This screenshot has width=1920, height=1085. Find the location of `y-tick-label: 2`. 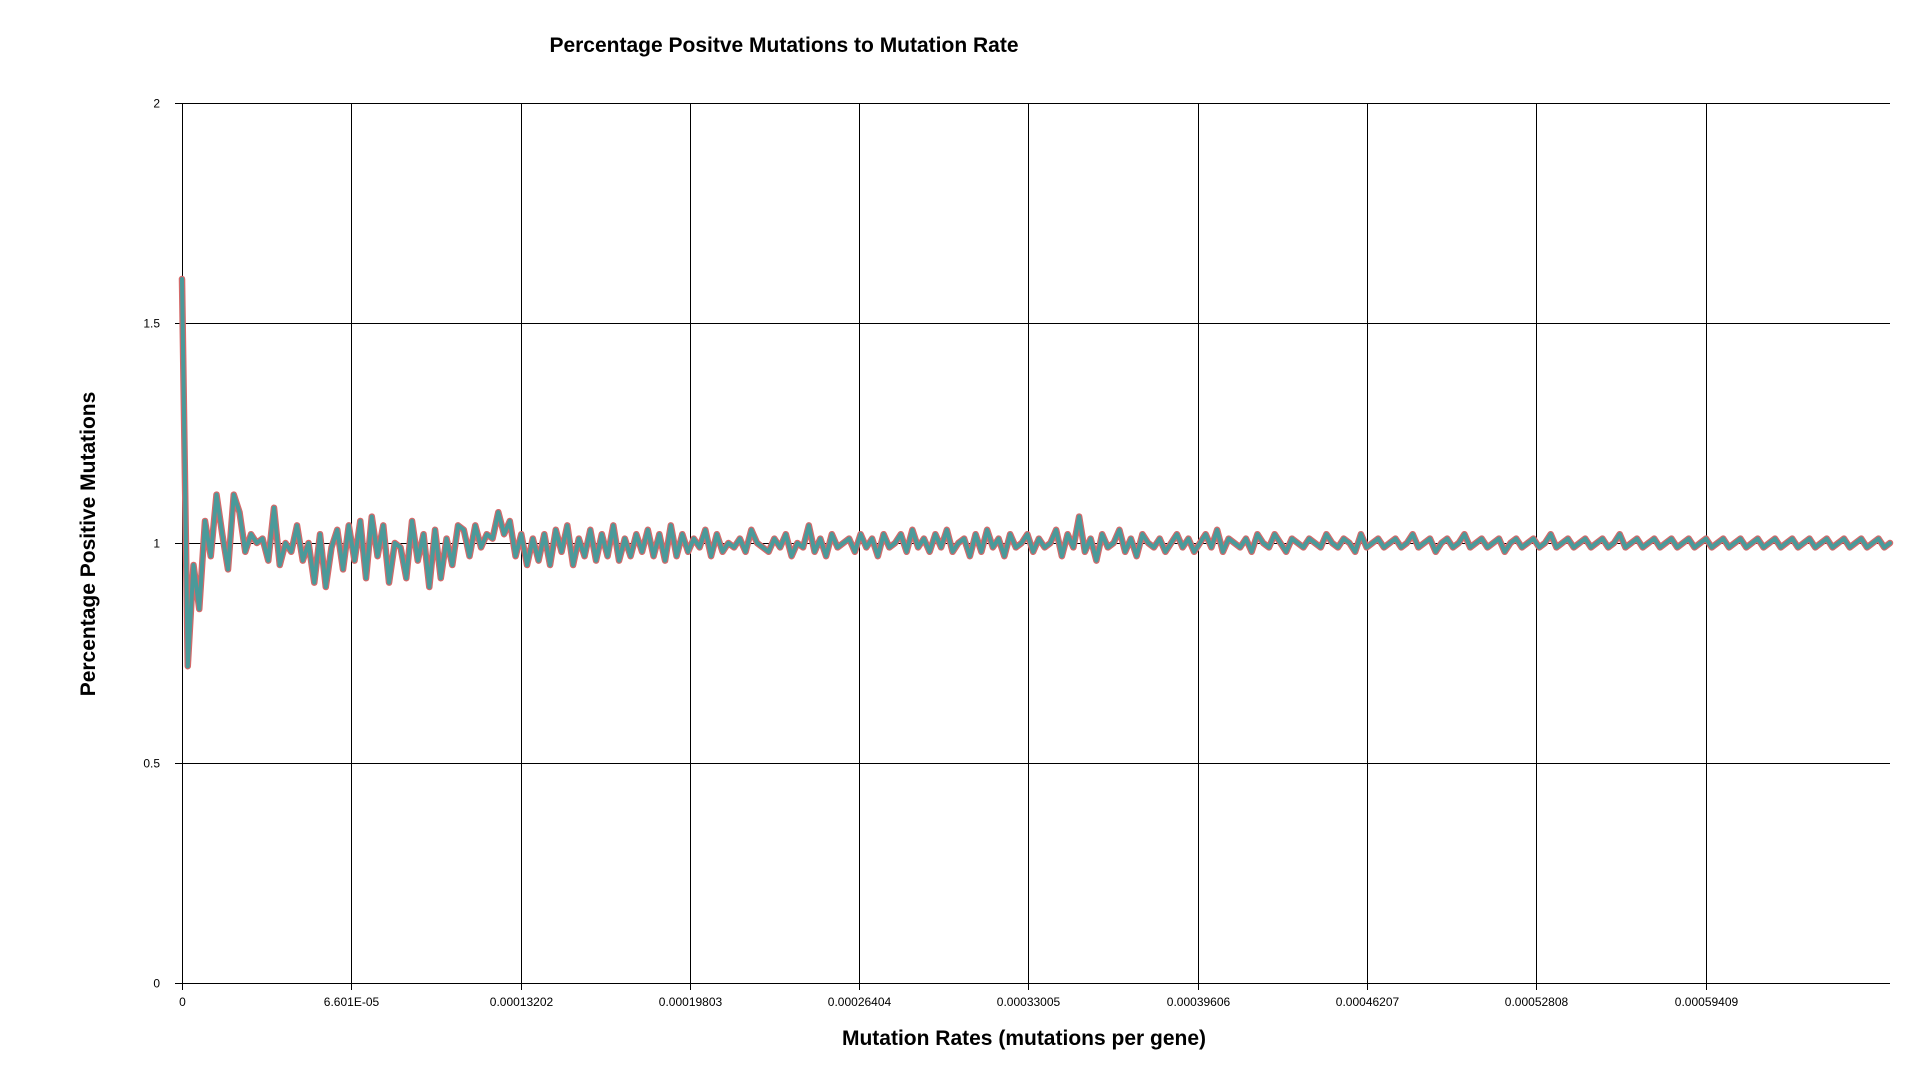

y-tick-label: 2 is located at coordinates (156, 104).